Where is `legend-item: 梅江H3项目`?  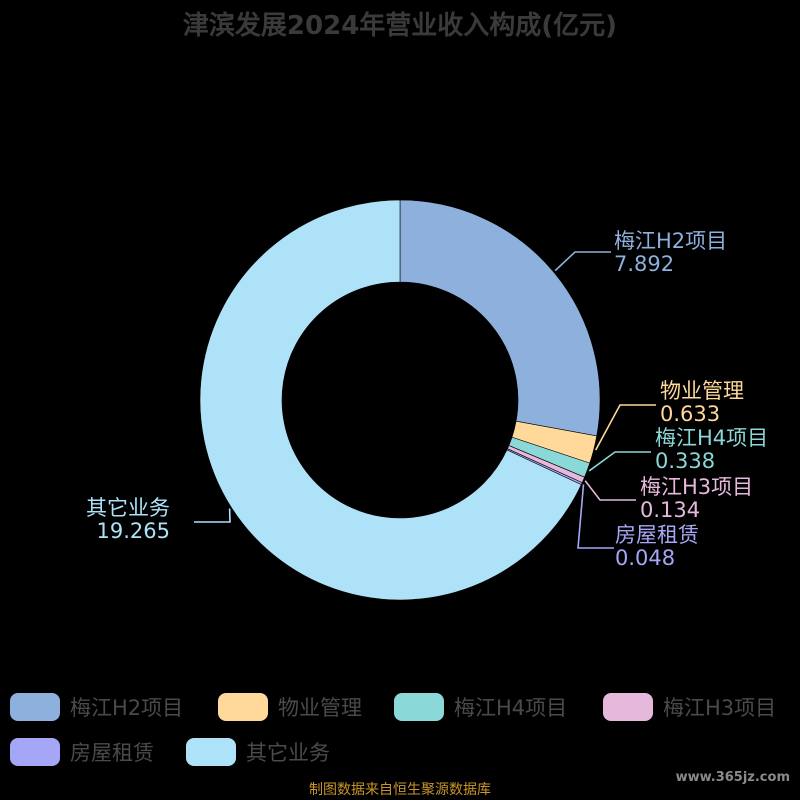
legend-item: 梅江H3项目 is located at coordinates (689, 707).